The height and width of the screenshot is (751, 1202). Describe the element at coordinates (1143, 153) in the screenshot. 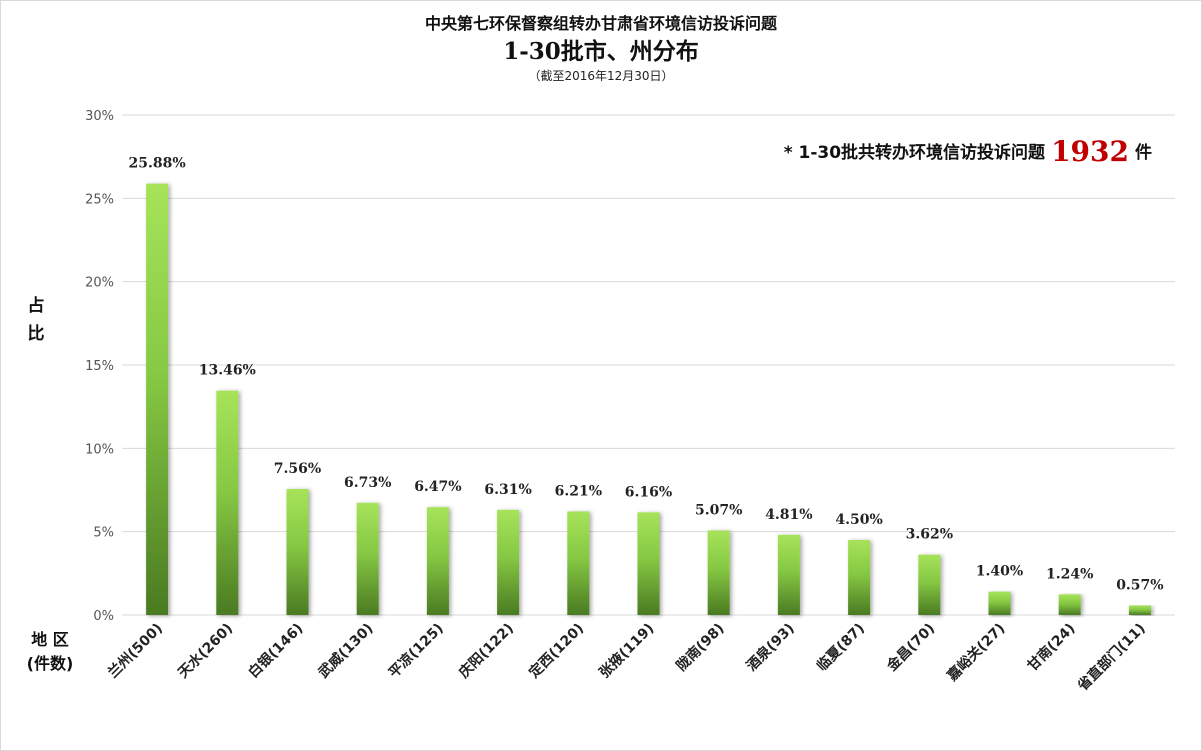

I see `total-note-suffix: 件` at that location.